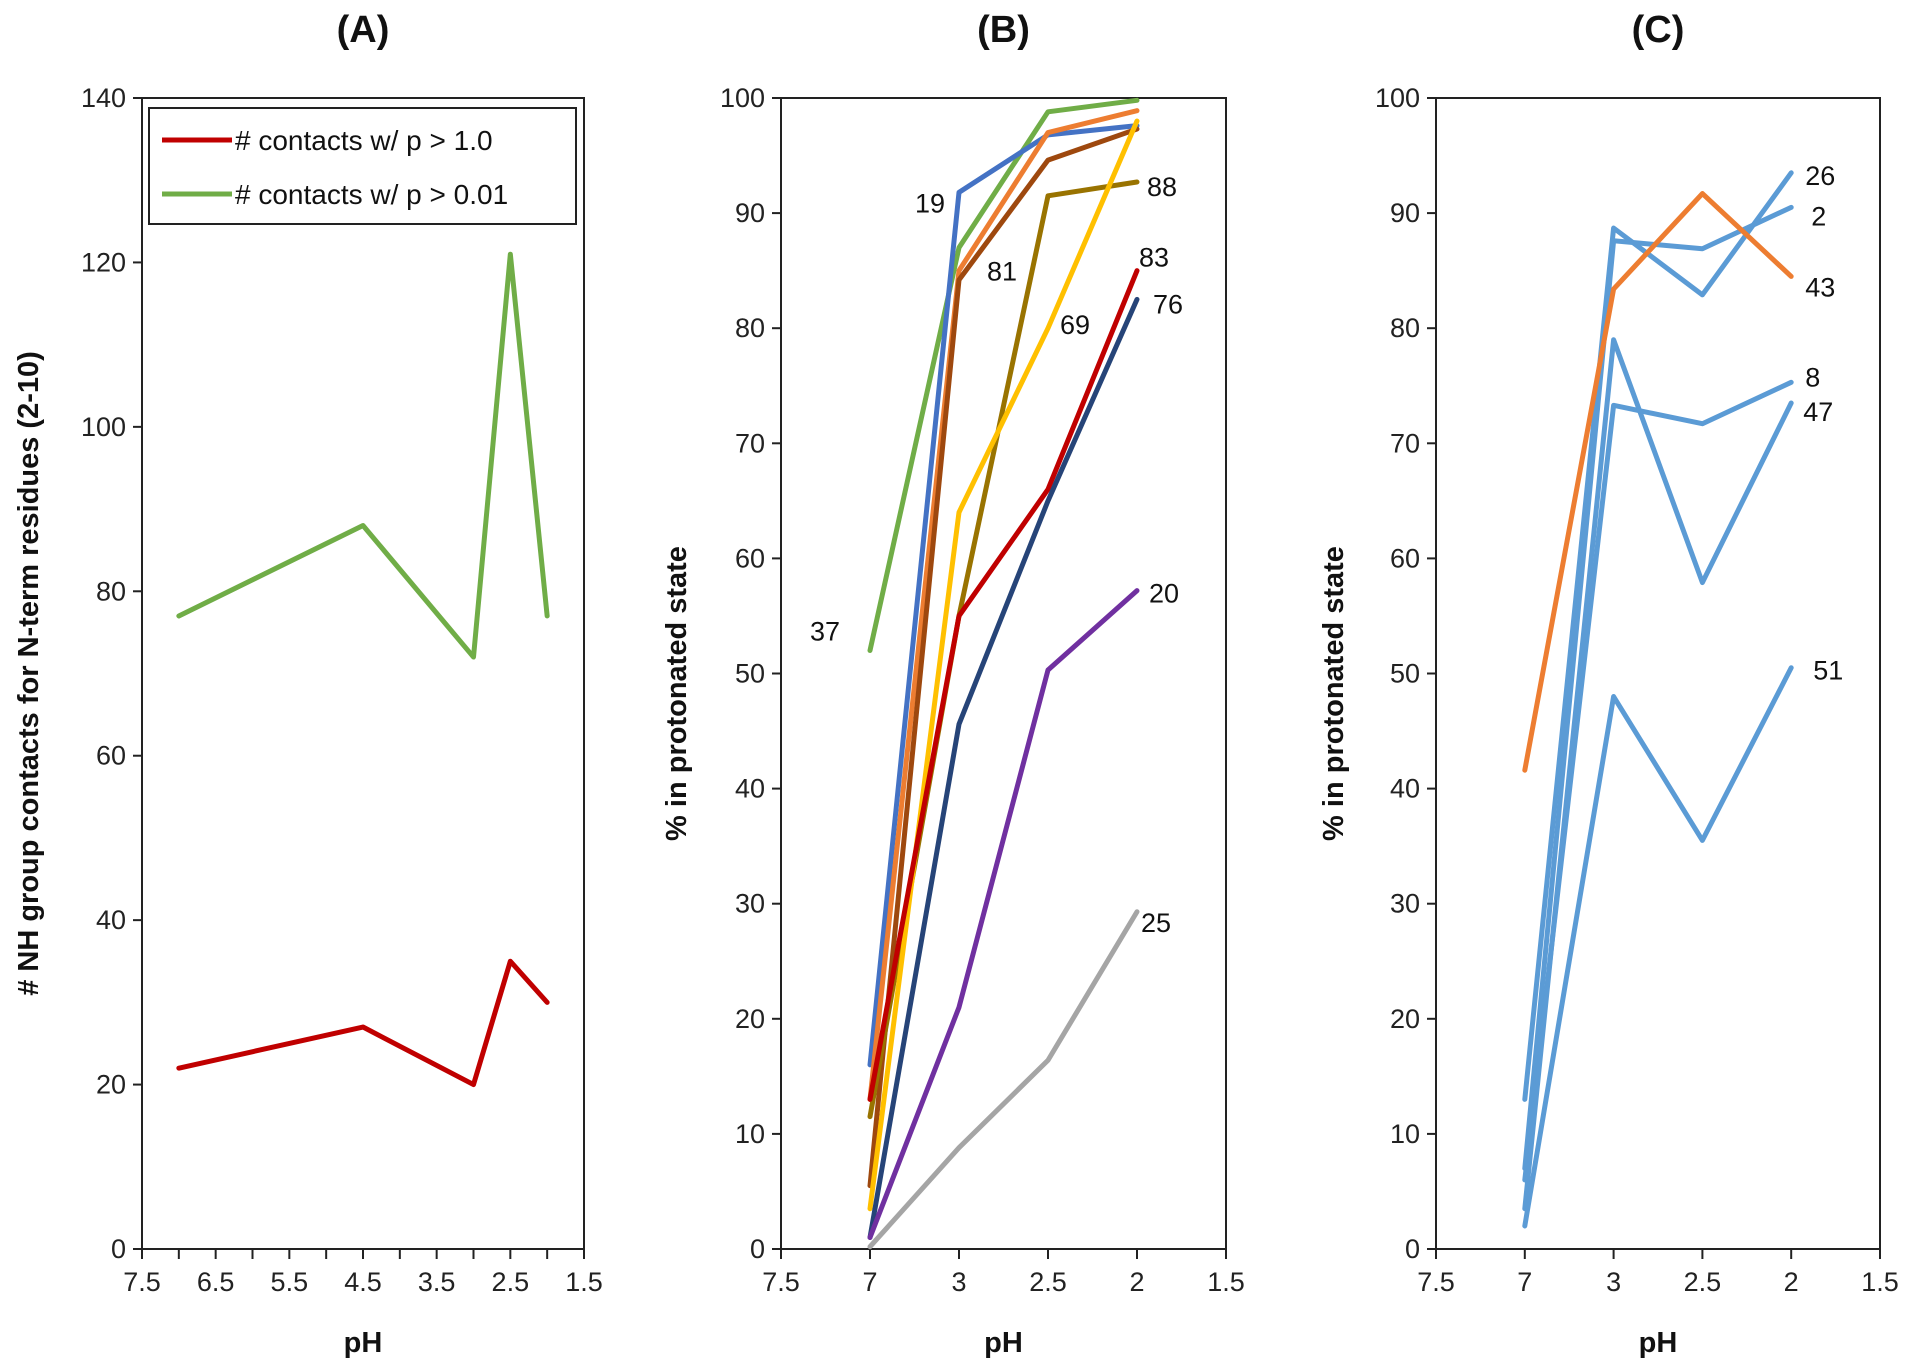 This screenshot has height=1371, width=1920. Describe the element at coordinates (1162, 187) in the screenshot. I see `data-label: 88` at that location.